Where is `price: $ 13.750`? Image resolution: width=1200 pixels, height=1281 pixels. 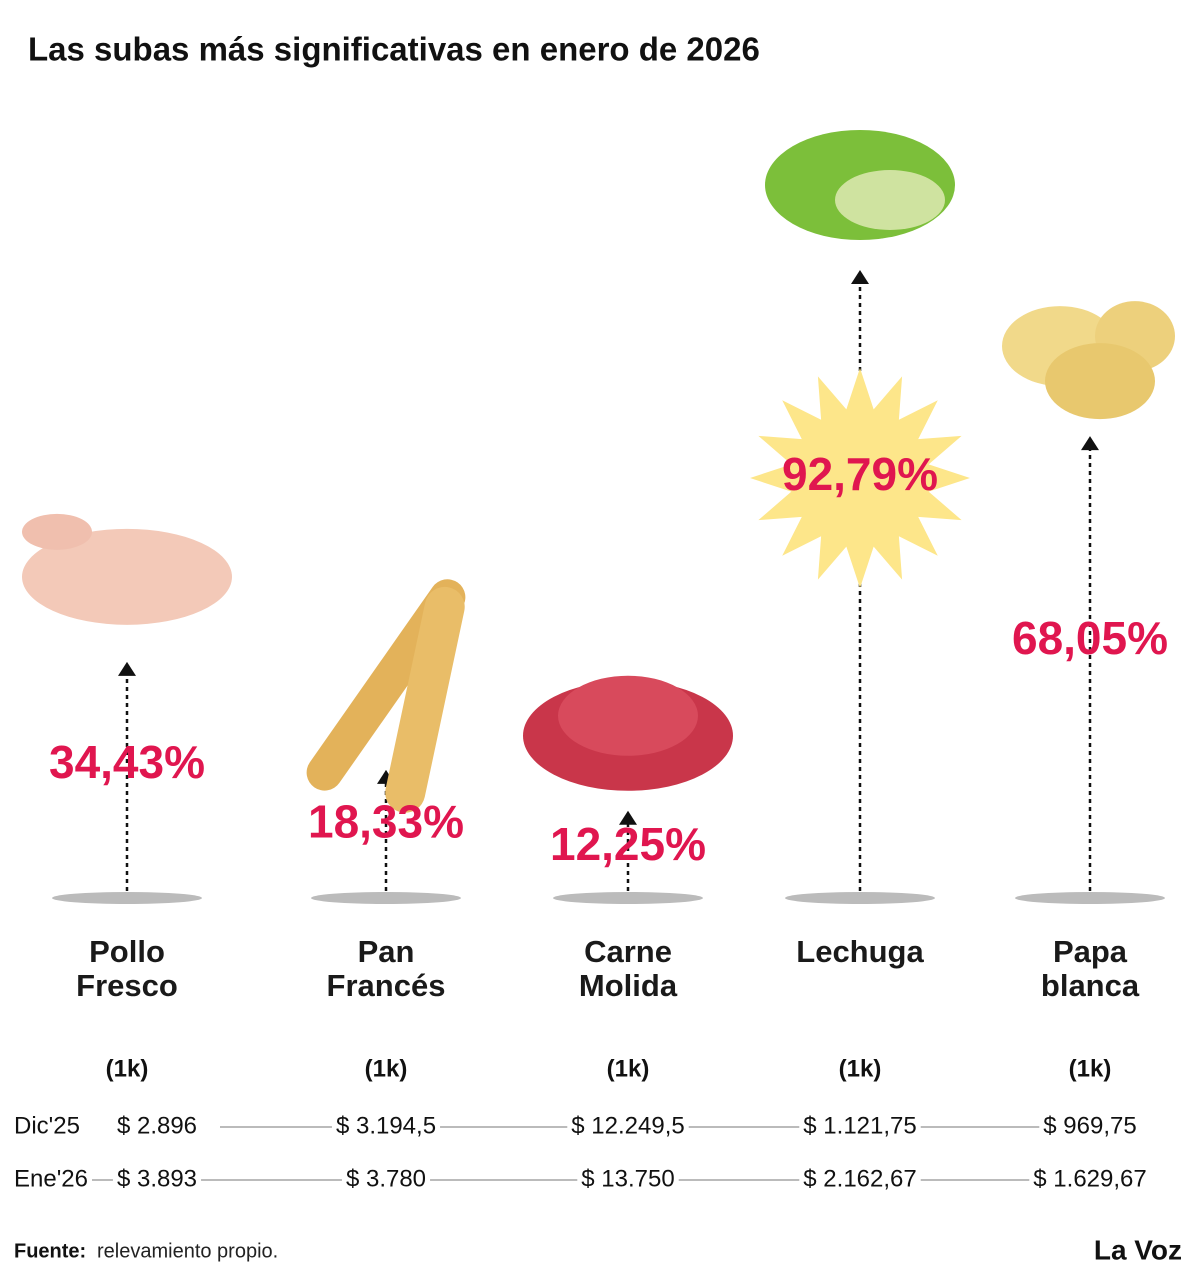
price: $ 13.750 is located at coordinates (627, 1178).